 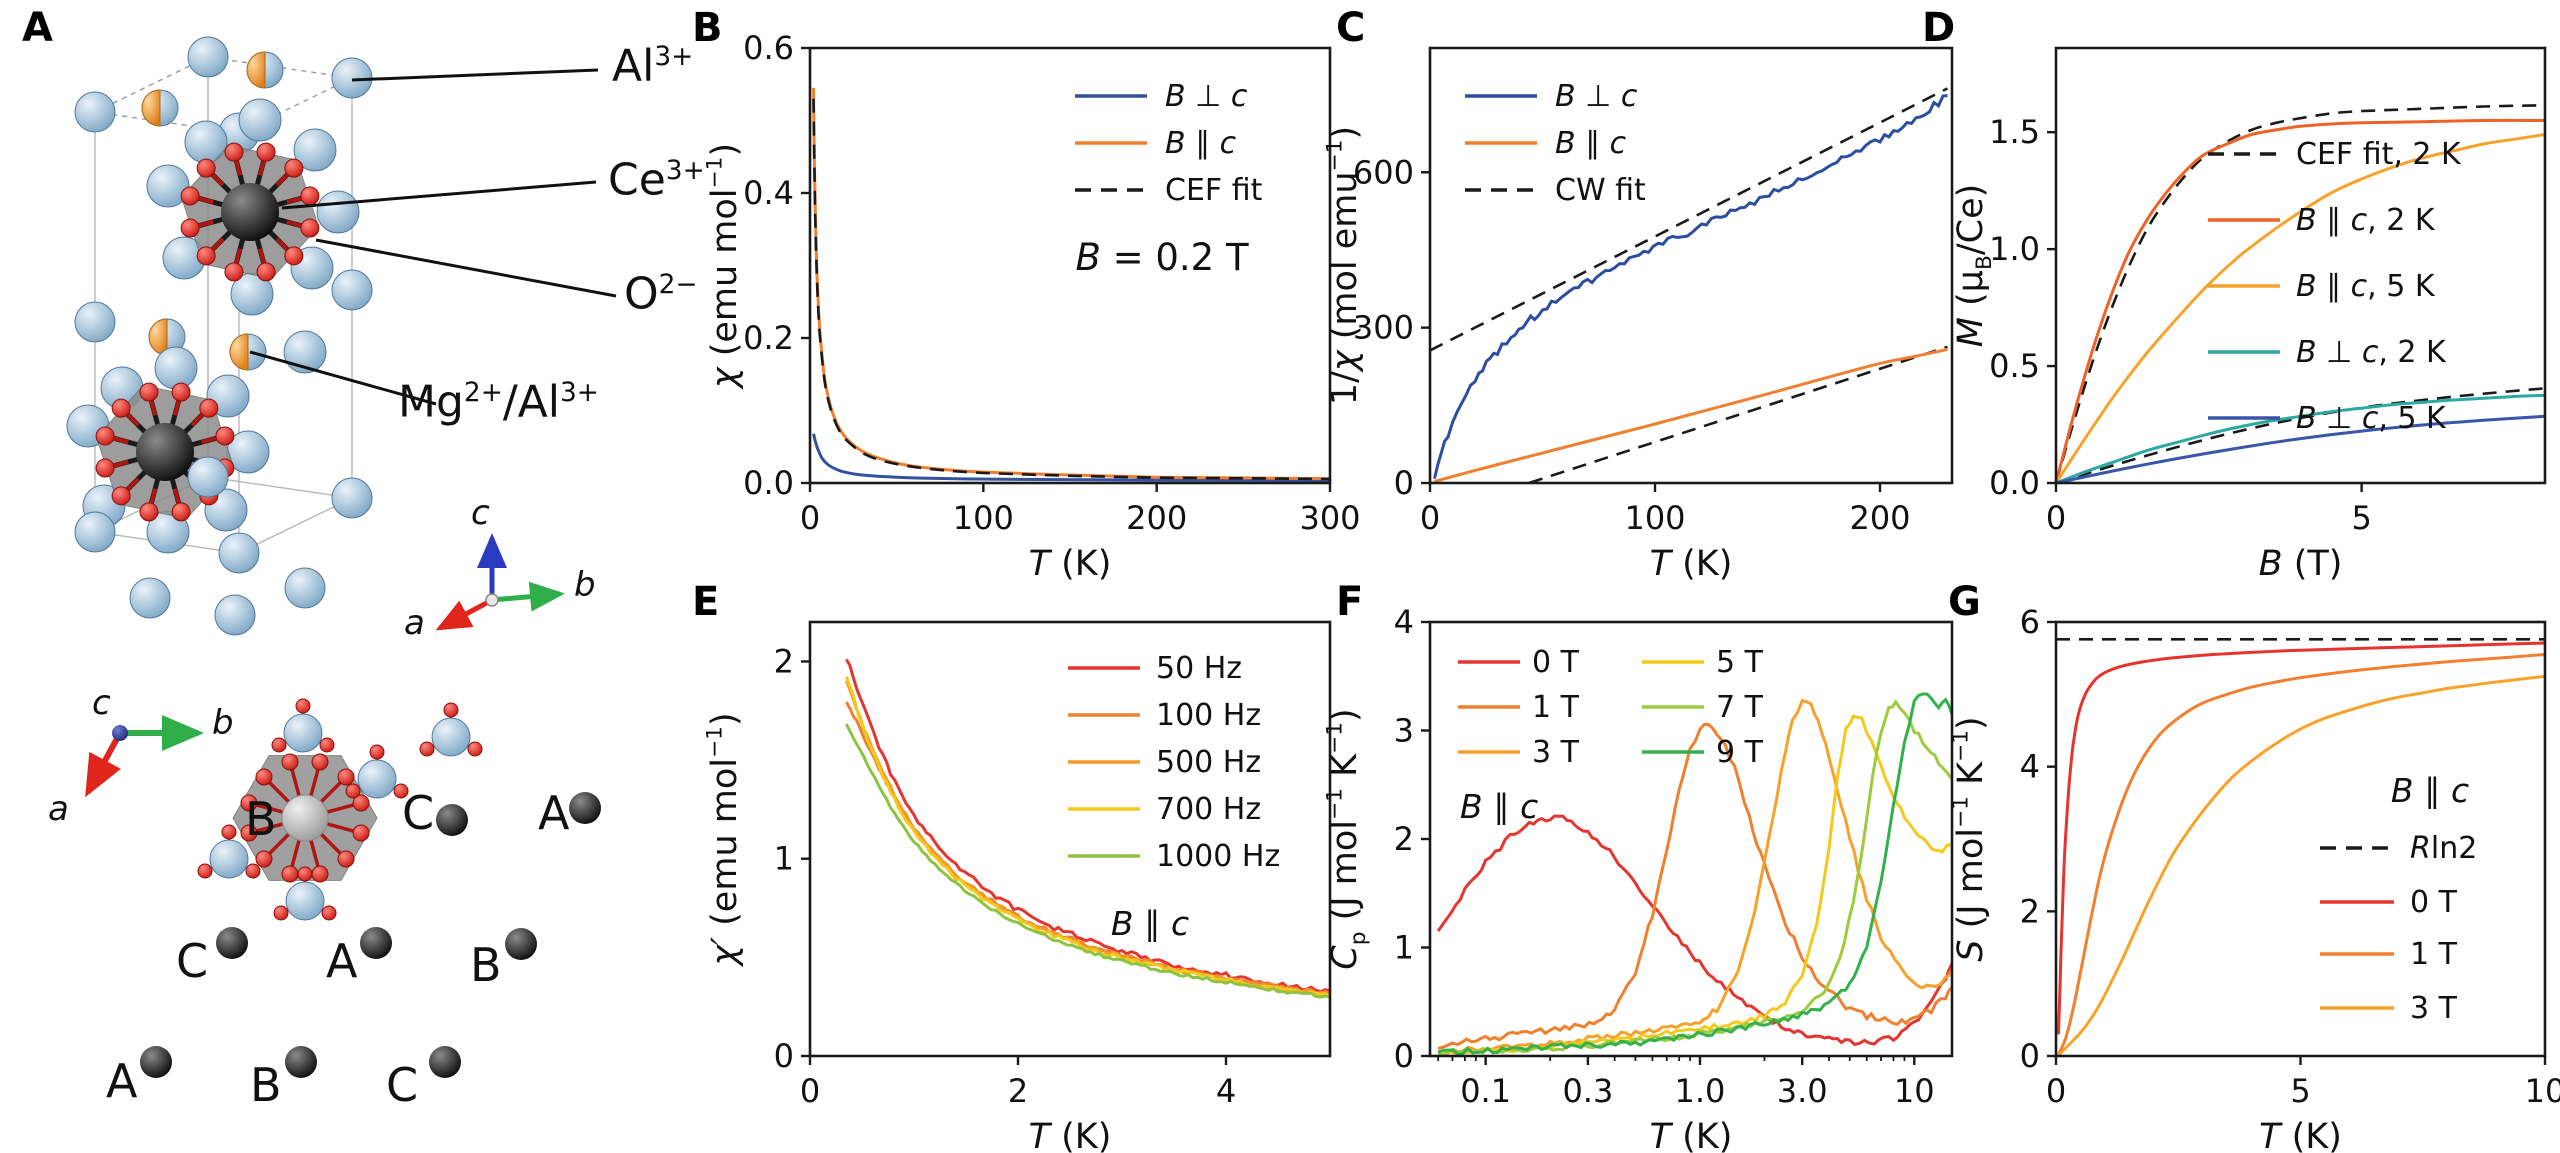 I want to click on panel-label-f: F, so click(x=1350, y=602).